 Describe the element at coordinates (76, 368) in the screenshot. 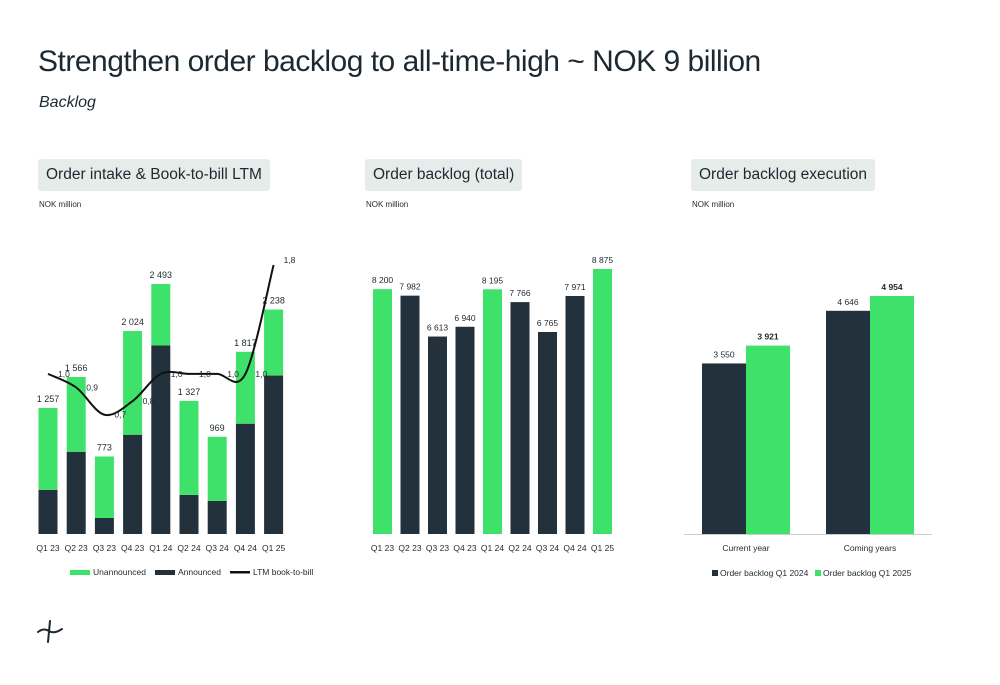

I see `data-label-total: 1 566` at that location.